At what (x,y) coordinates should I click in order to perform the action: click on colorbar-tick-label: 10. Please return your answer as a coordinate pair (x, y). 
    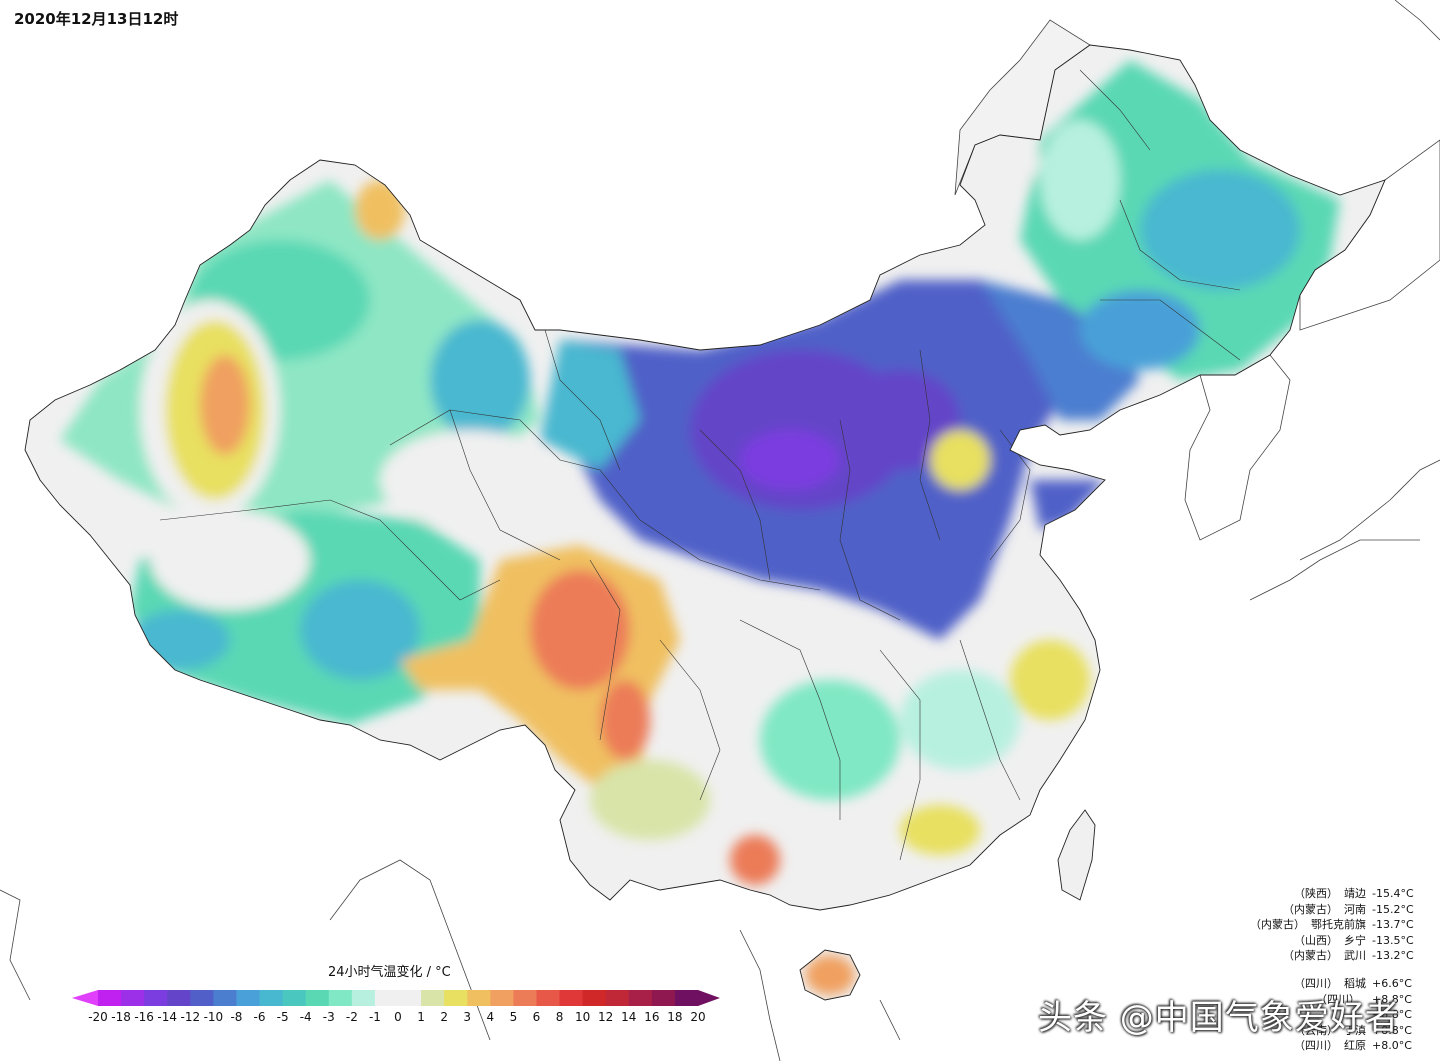
    Looking at the image, I should click on (582, 1017).